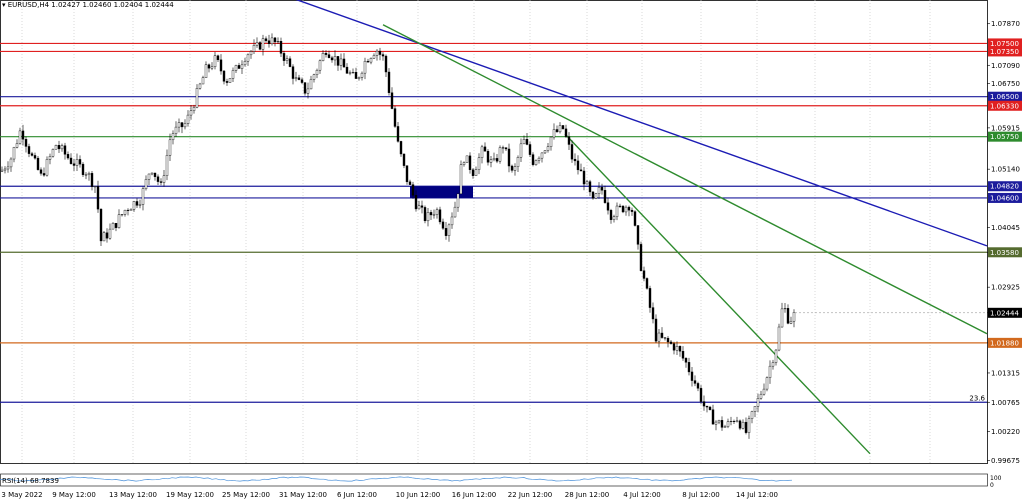  What do you see at coordinates (1004, 187) in the screenshot?
I see `price-badge-text: 1.04820` at bounding box center [1004, 187].